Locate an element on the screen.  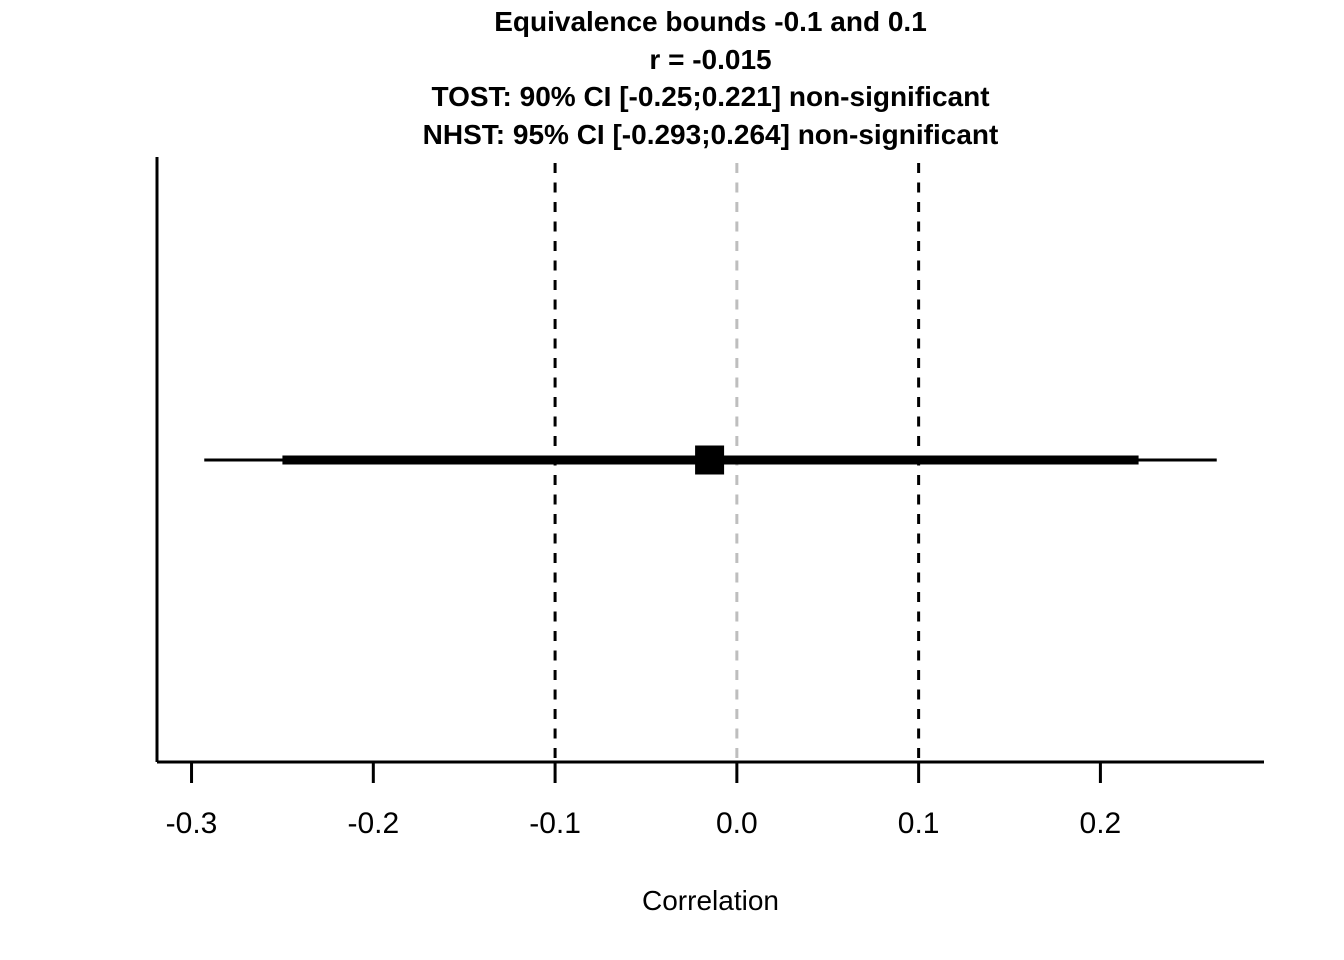
x-axis-tick-label: -0.2 is located at coordinates (373, 823).